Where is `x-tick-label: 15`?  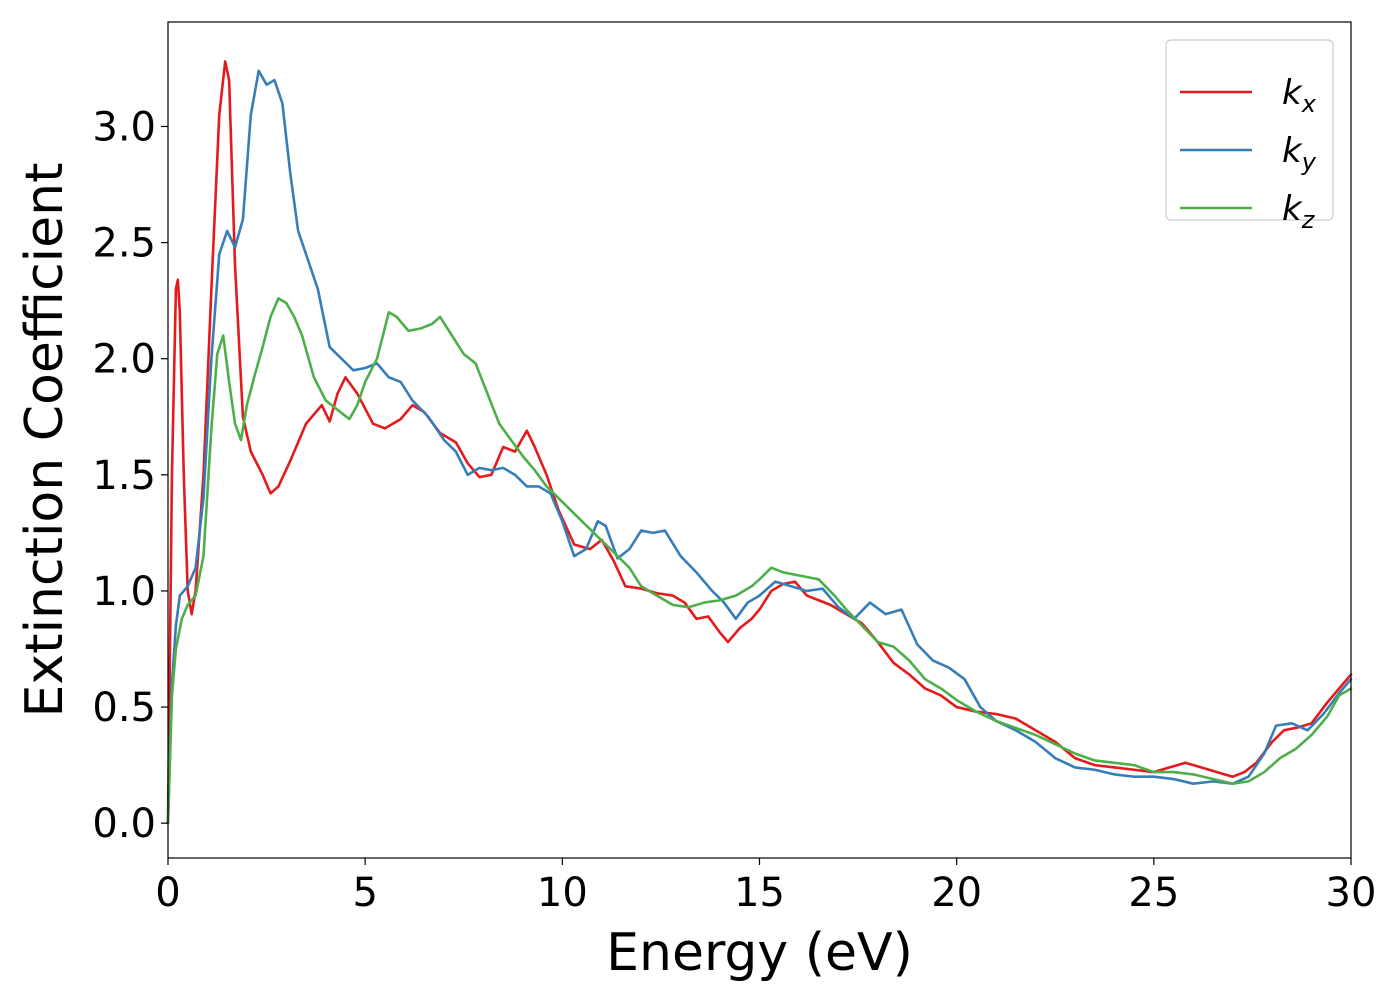
x-tick-label: 15 is located at coordinates (759, 893).